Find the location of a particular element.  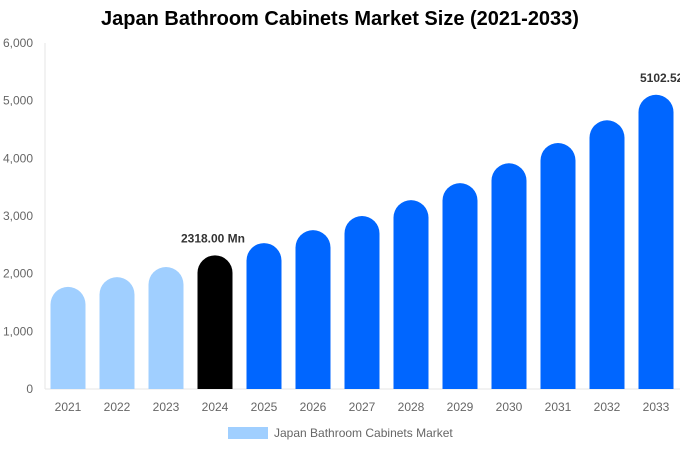

y-tick-label: 5,000 is located at coordinates (18, 101).